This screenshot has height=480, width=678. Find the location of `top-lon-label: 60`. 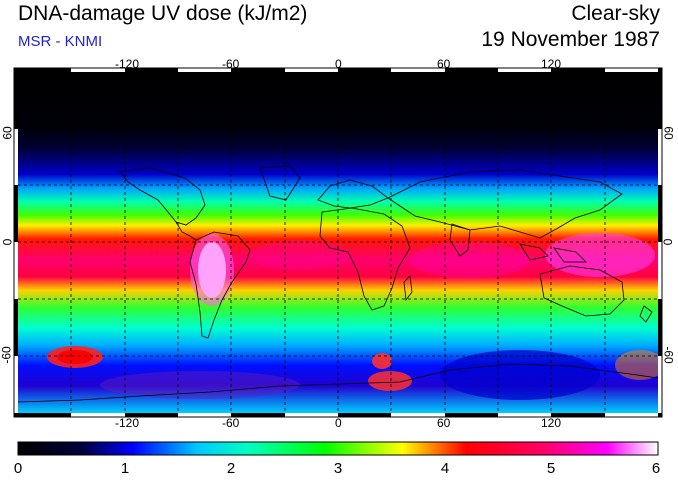

top-lon-label: 60 is located at coordinates (444, 64).